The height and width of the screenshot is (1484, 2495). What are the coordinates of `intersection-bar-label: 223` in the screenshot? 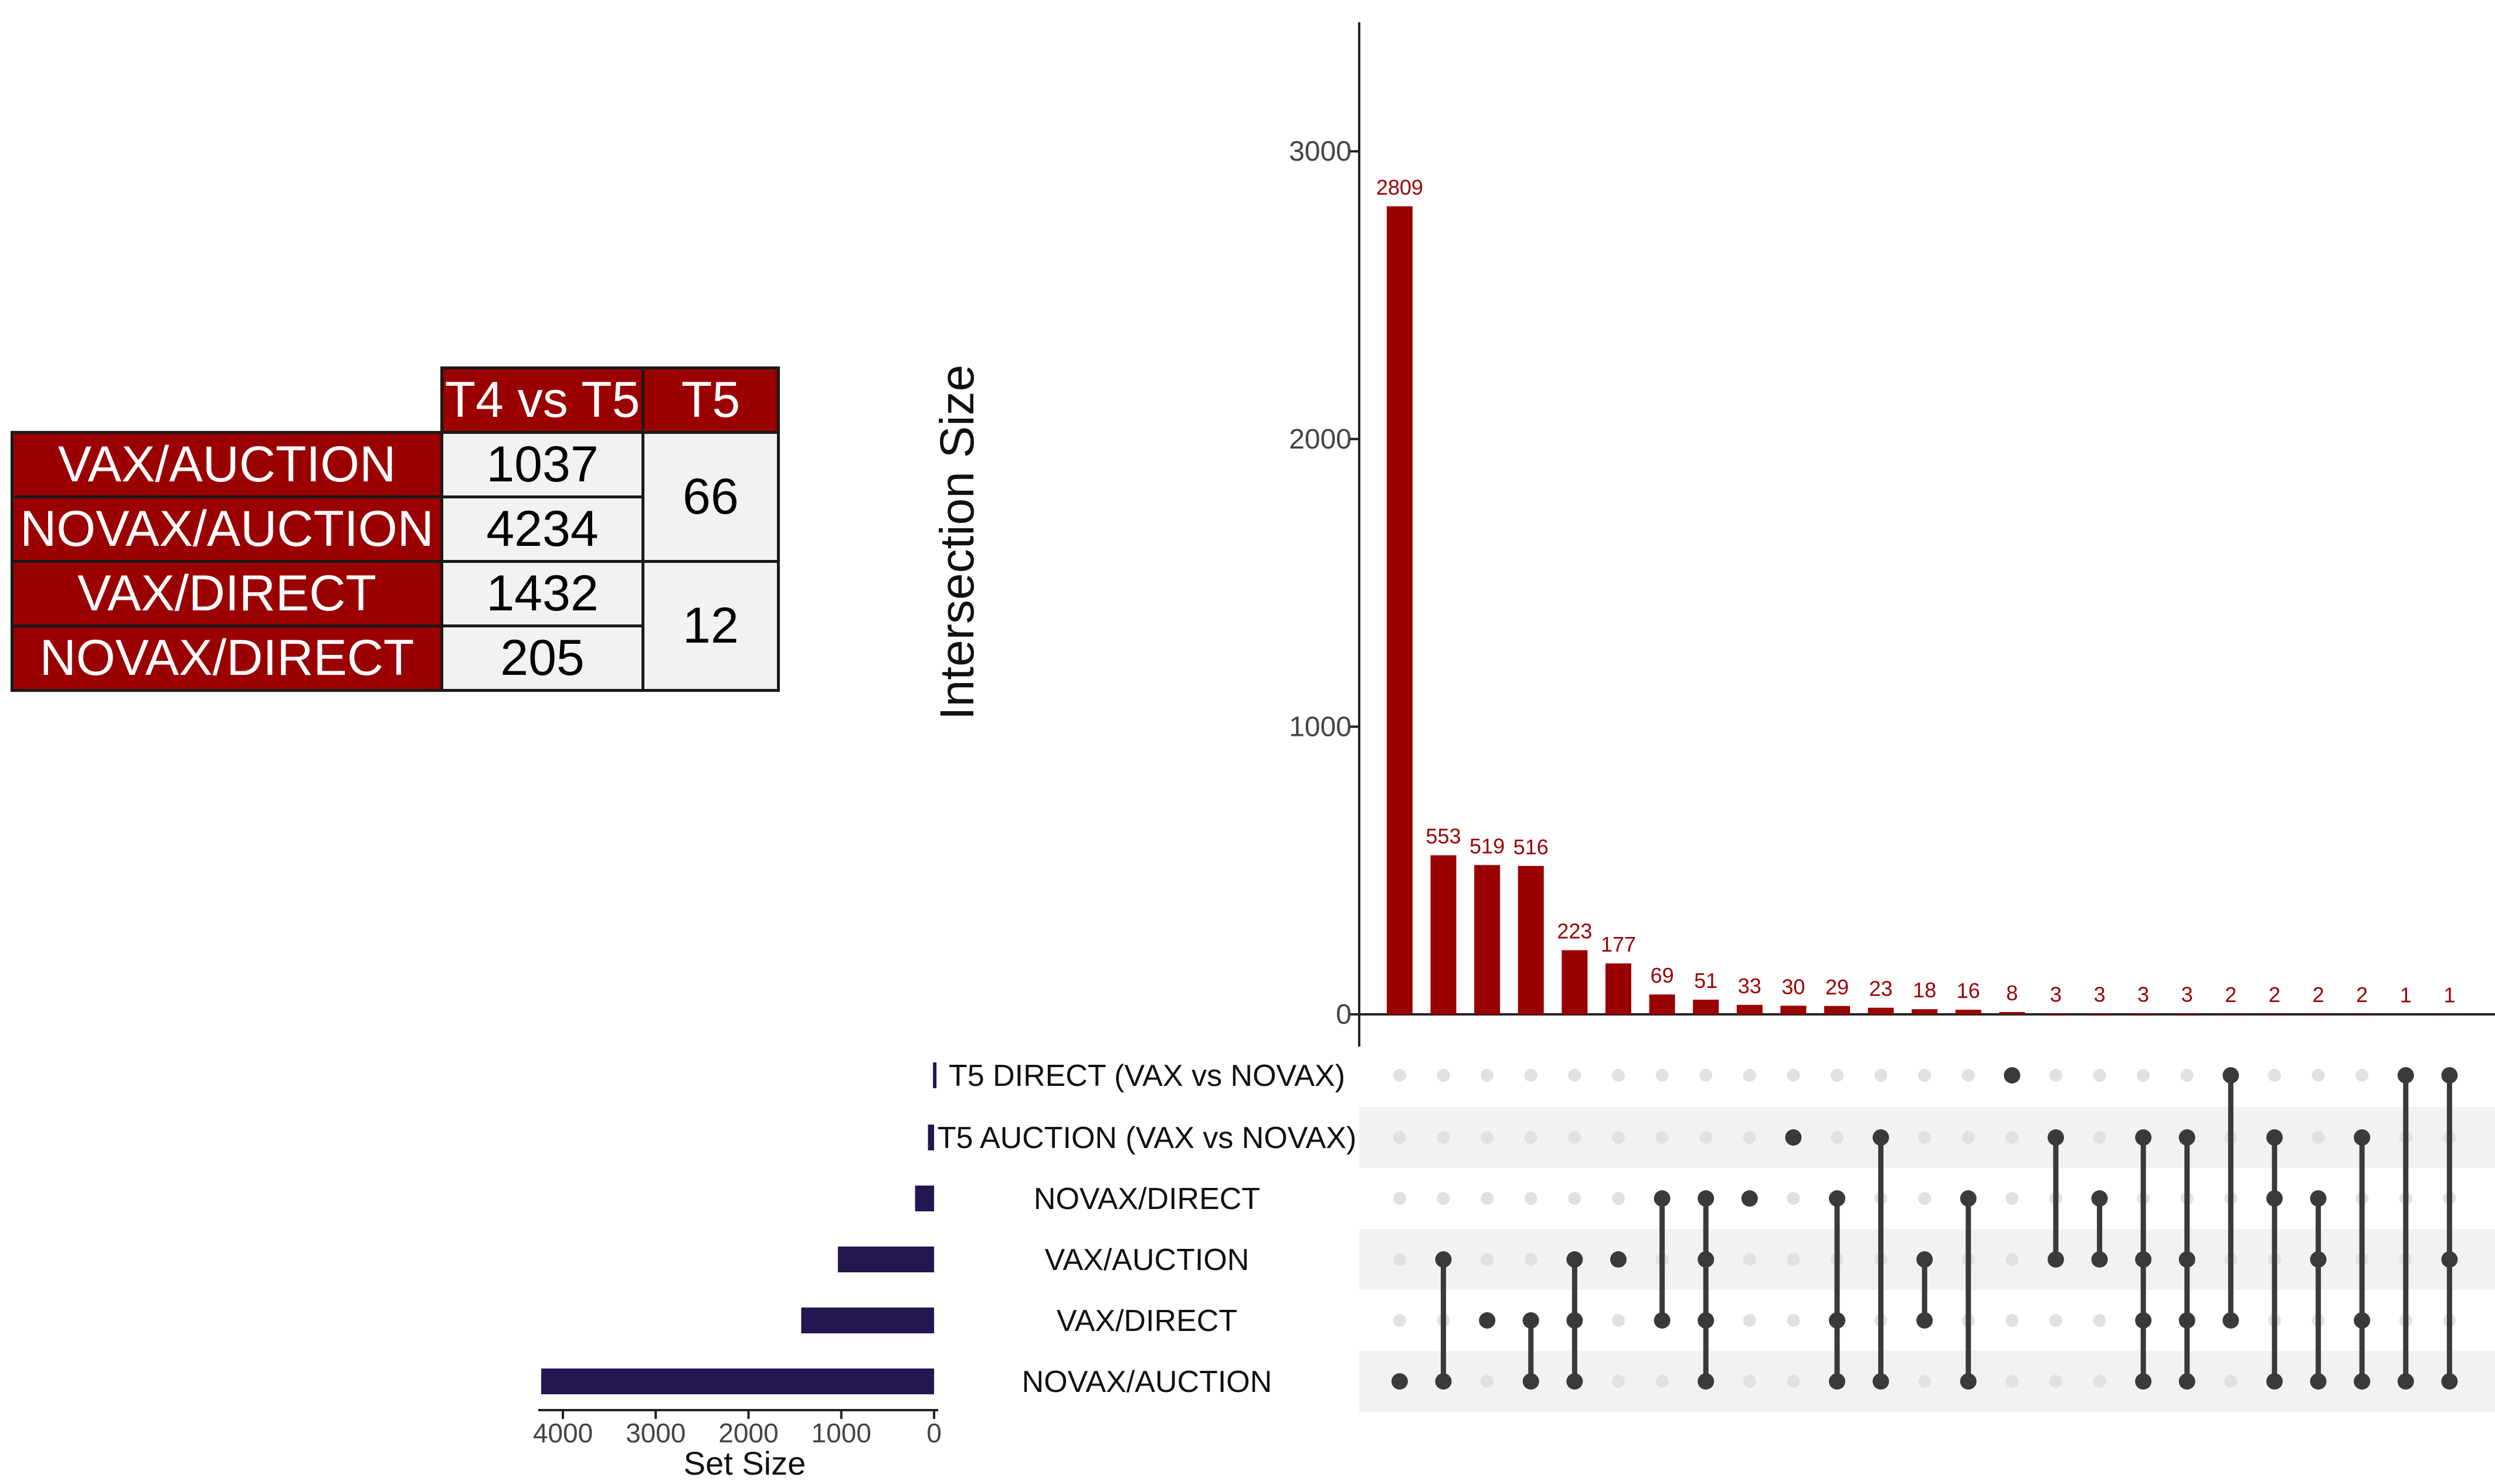 It's located at (1575, 931).